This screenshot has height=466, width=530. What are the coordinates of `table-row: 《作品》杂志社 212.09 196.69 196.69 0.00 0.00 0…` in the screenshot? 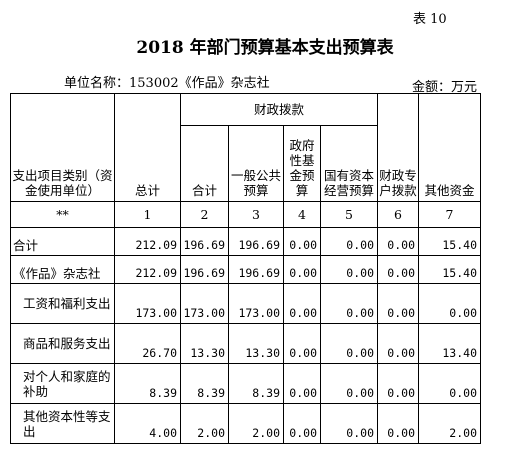 It's located at (245, 269).